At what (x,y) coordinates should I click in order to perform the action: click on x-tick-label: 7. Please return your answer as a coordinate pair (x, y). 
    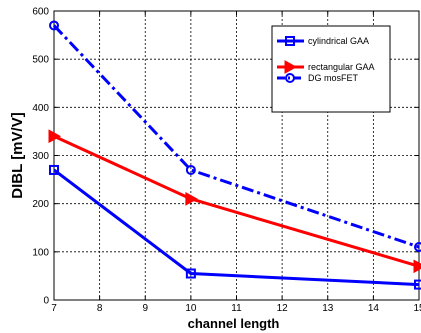
    Looking at the image, I should click on (54, 308).